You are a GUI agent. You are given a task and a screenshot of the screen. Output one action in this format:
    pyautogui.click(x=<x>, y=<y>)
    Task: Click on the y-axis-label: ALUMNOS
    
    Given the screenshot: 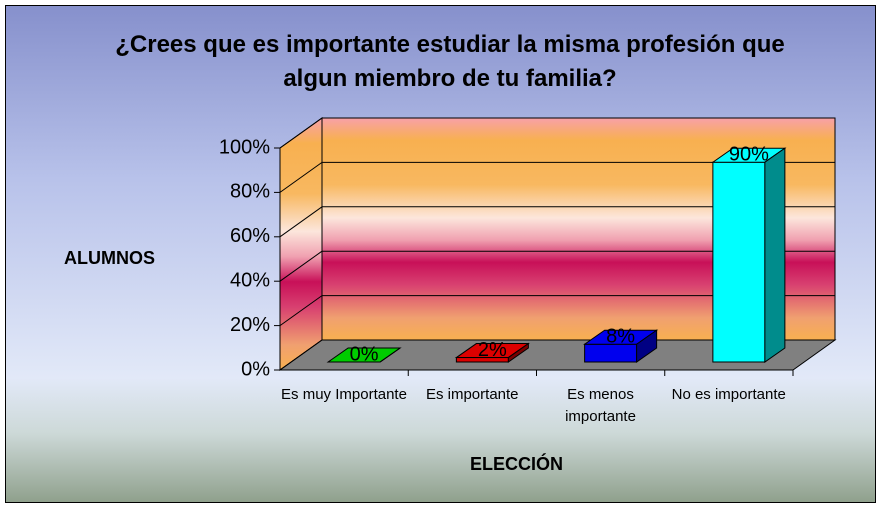 What is the action you would take?
    pyautogui.click(x=109, y=258)
    